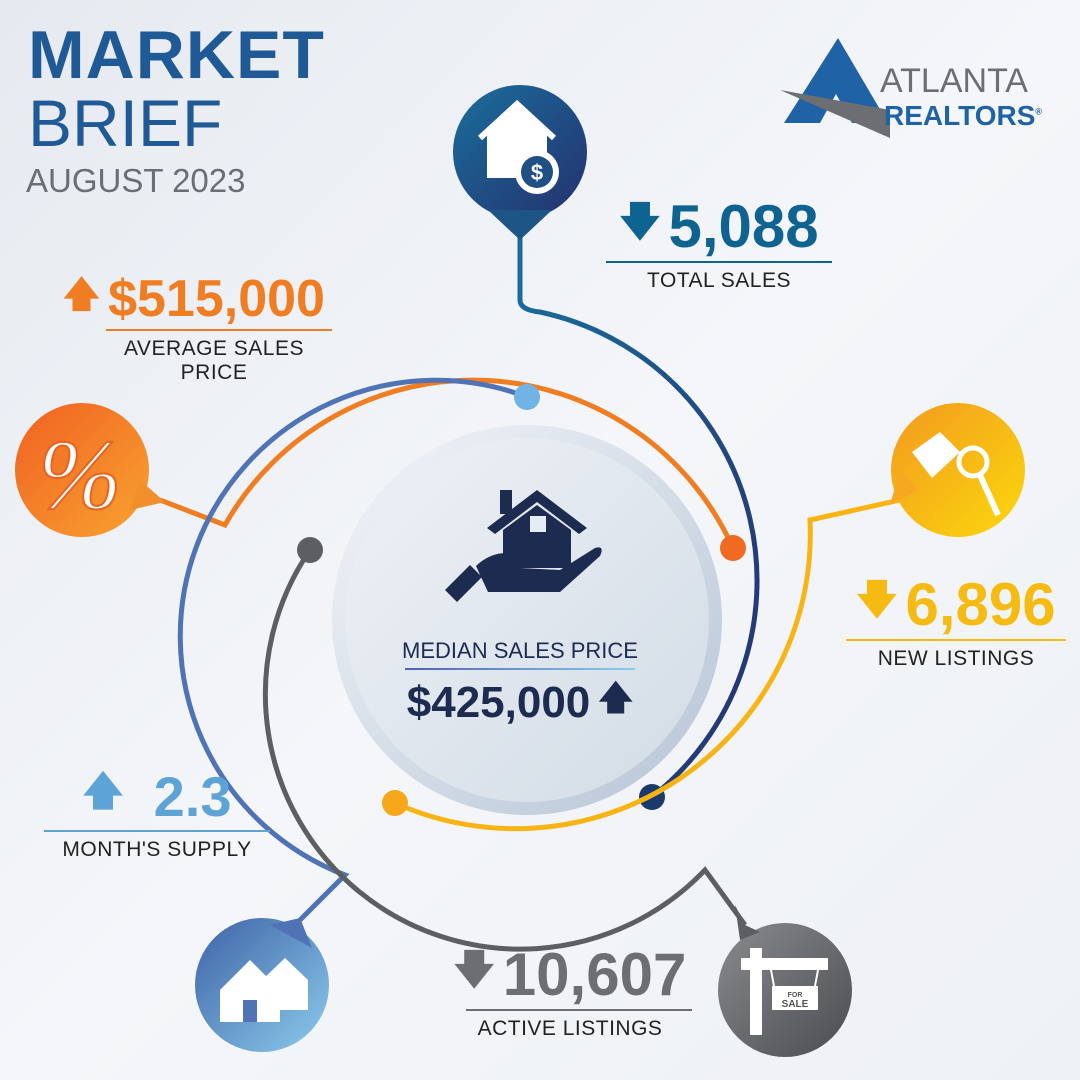 This screenshot has width=1080, height=1080. I want to click on stat-months-supply: 🡅 2.3 MONTH'S SUPPLY, so click(157, 812).